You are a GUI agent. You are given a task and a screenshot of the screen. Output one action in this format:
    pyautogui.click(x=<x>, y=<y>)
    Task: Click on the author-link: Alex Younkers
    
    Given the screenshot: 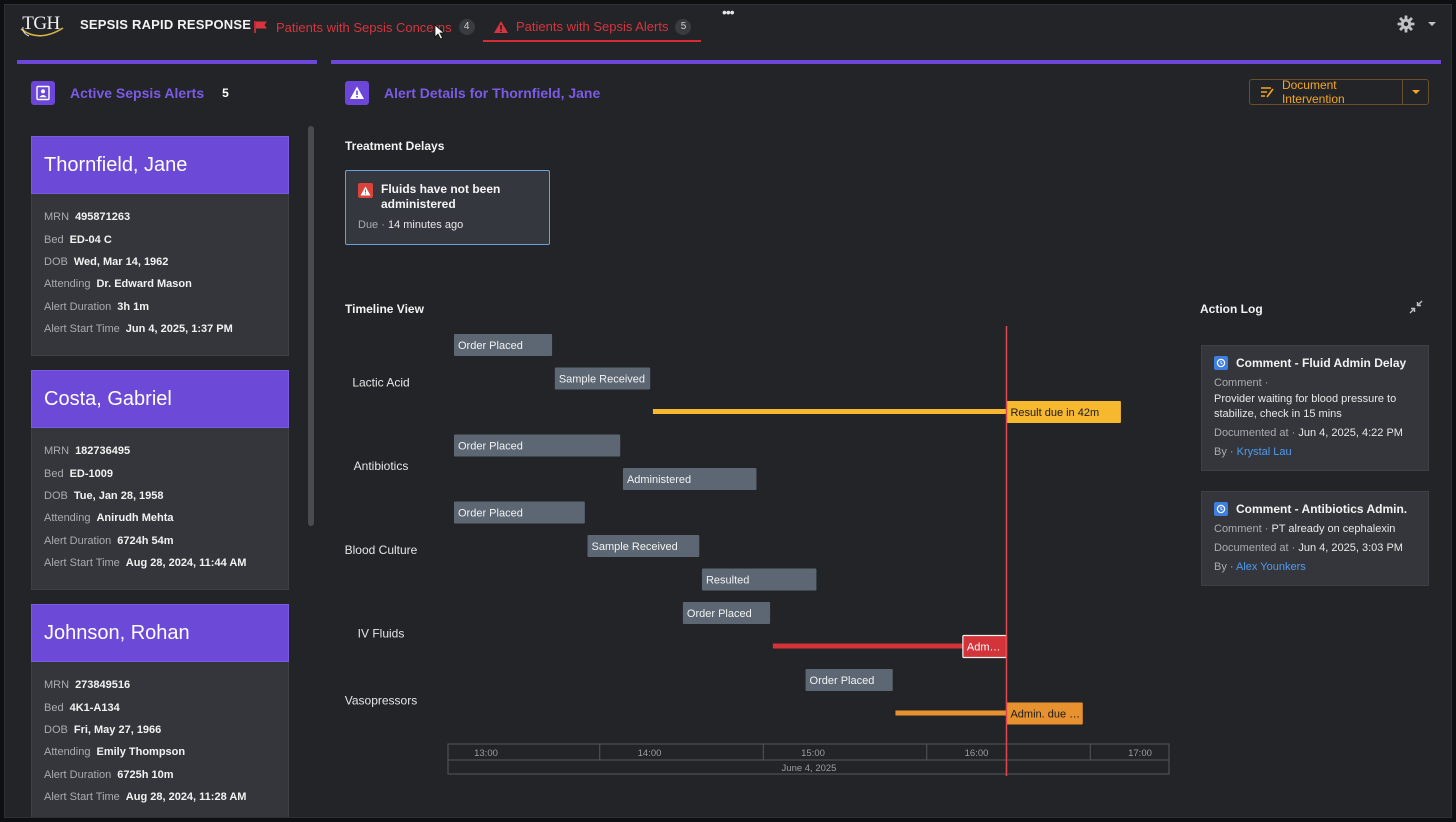 What is the action you would take?
    pyautogui.click(x=1271, y=567)
    